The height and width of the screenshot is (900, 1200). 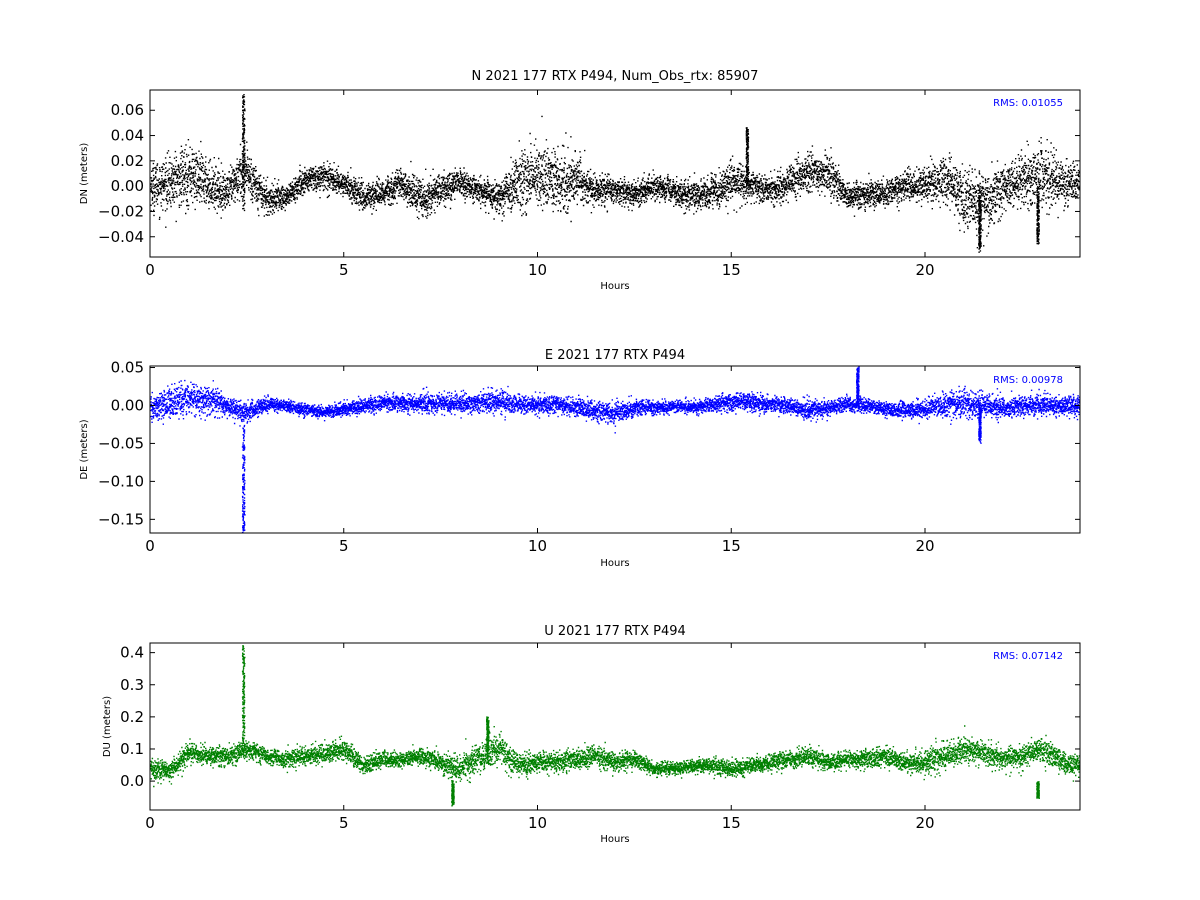 I want to click on y-tick-label: 0.3, so click(x=132, y=685).